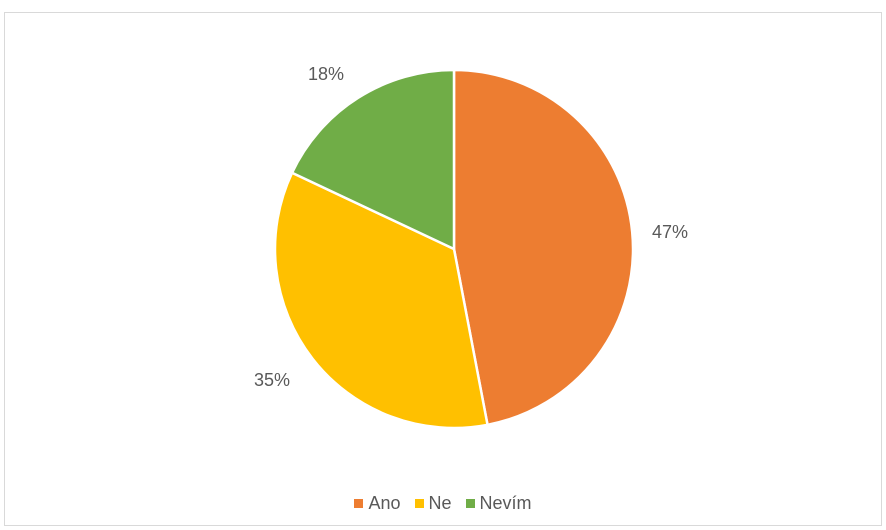  I want to click on pie-slice-nevim, so click(373, 159).